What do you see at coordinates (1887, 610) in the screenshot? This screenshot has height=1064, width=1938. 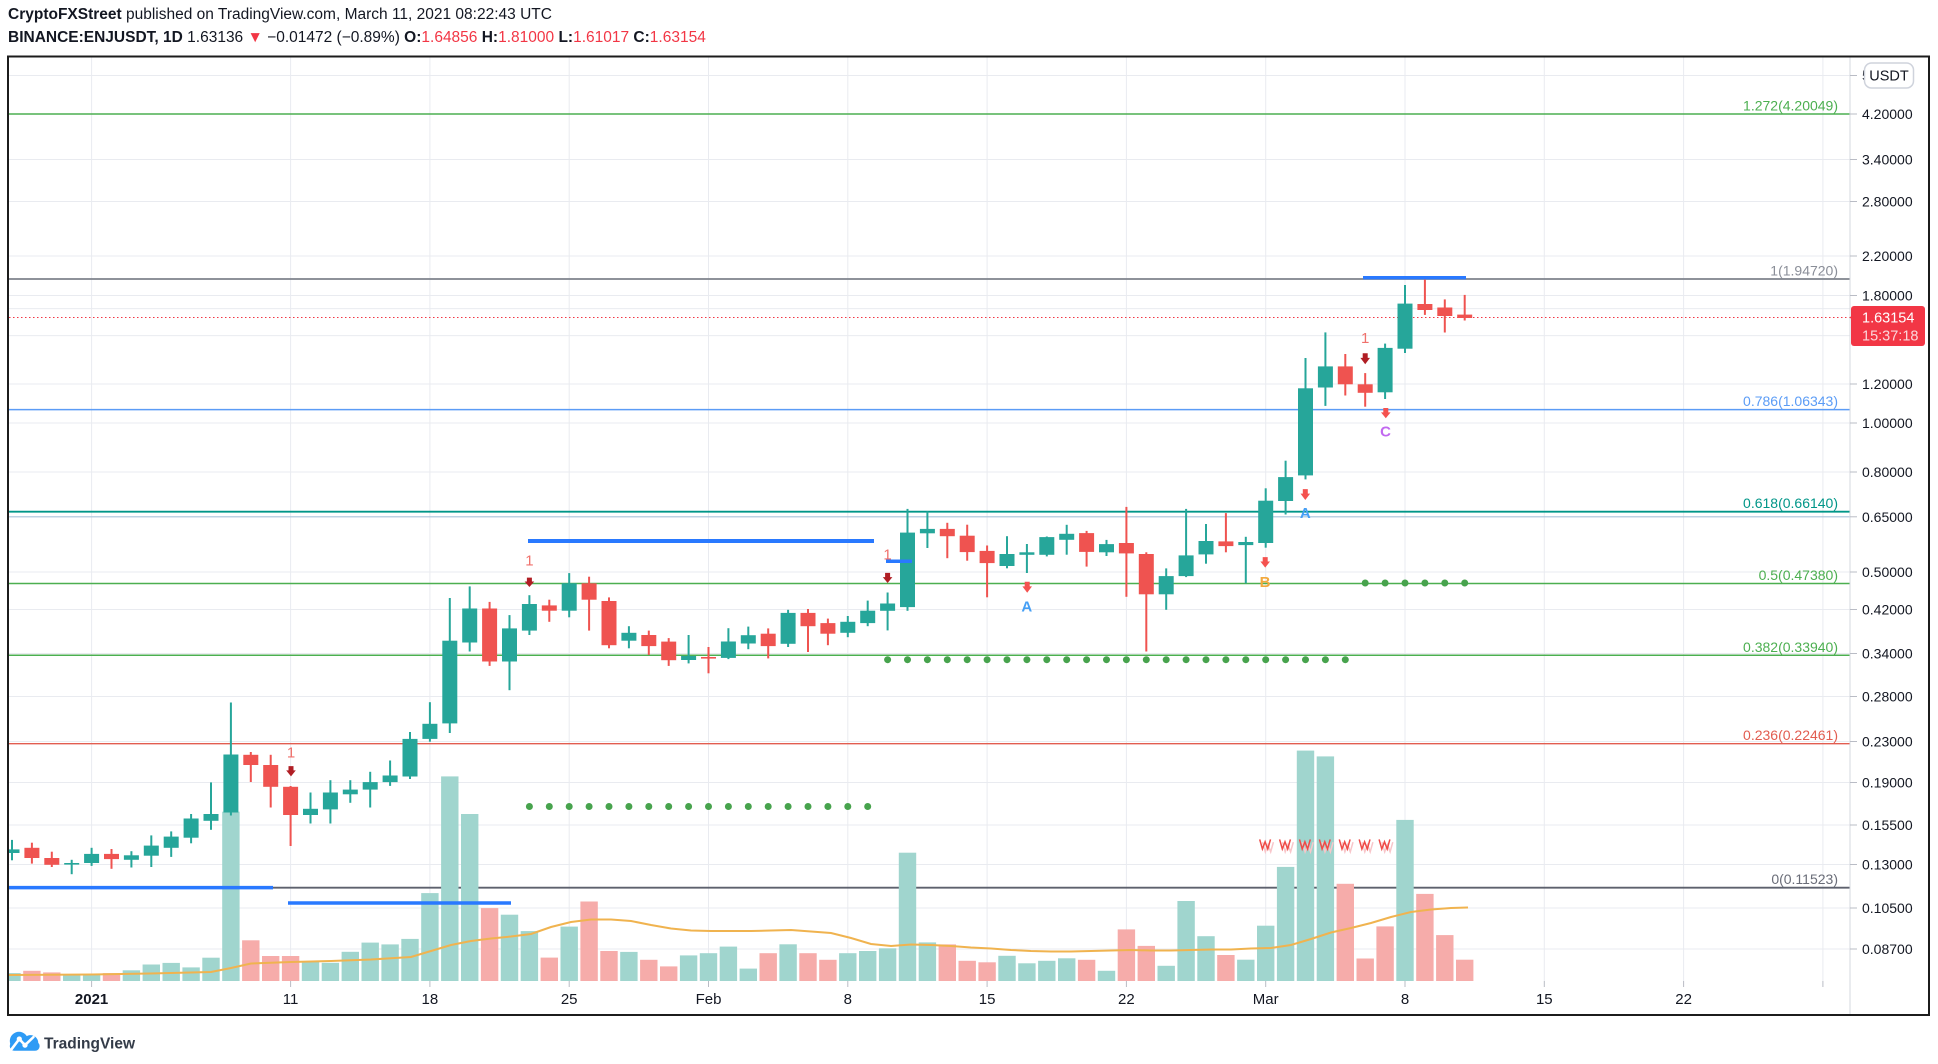 I see `svg-text: 0.42000` at bounding box center [1887, 610].